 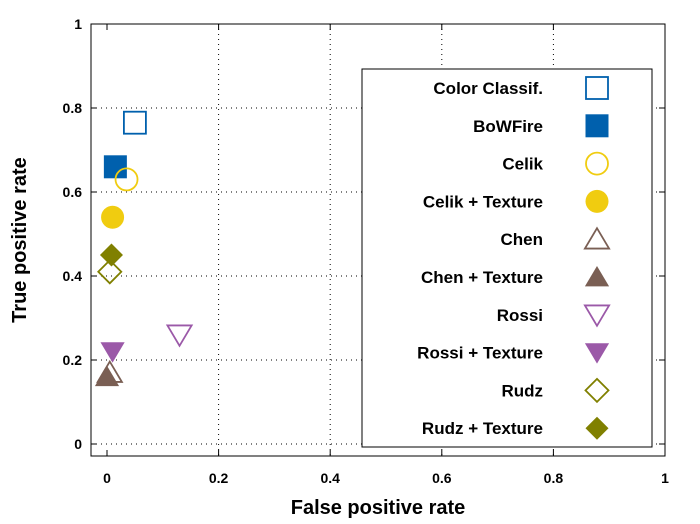 I want to click on y-axis-title: True positive rate, so click(x=20, y=240).